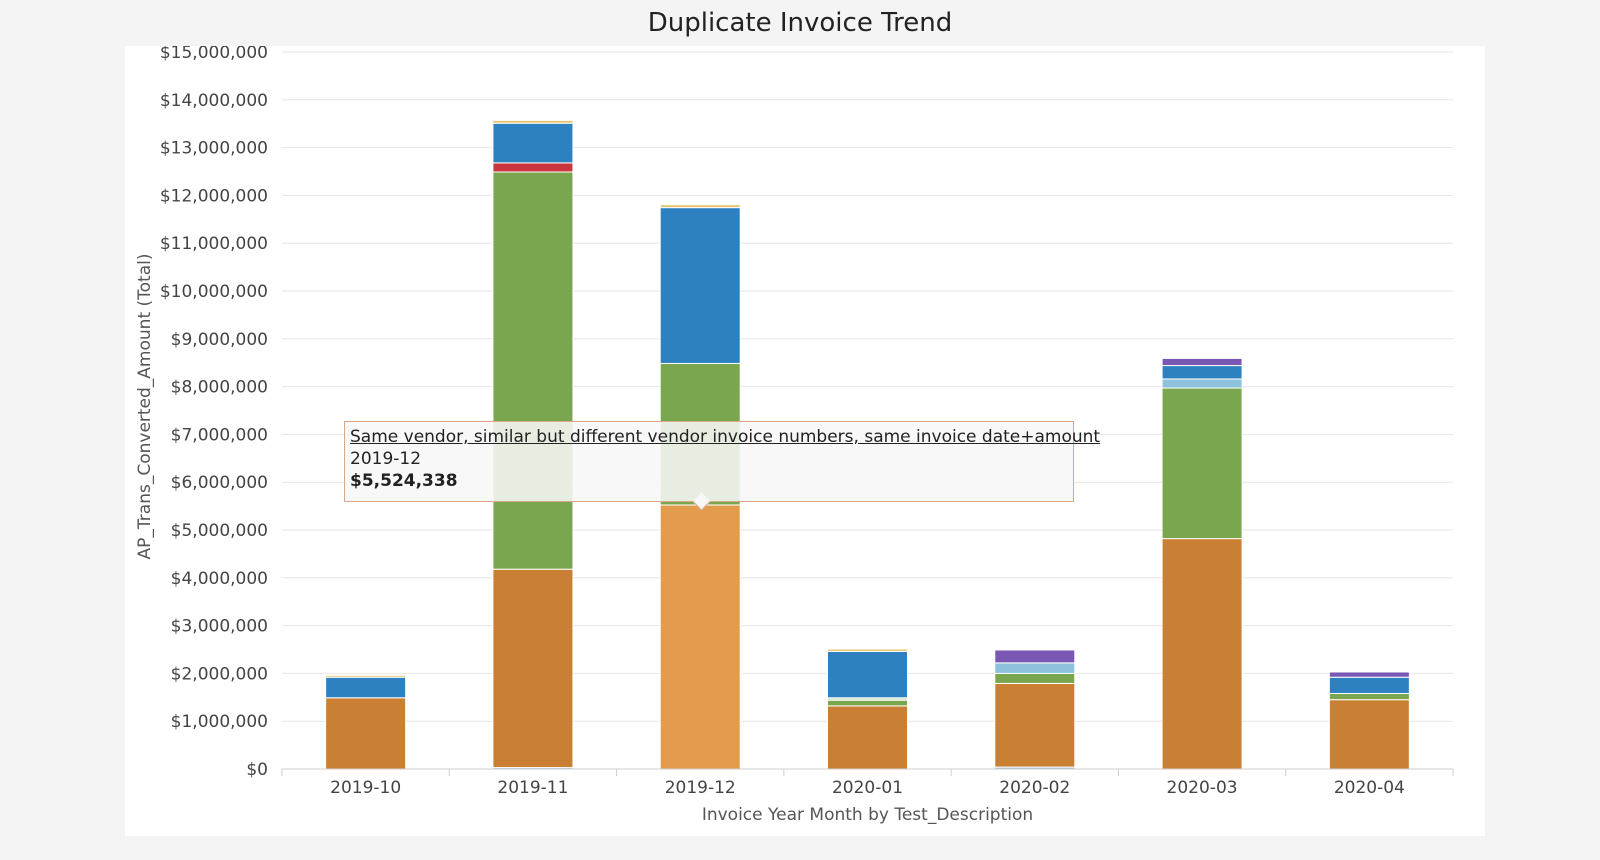  I want to click on y-tick-label: $5,000,000, so click(219, 531).